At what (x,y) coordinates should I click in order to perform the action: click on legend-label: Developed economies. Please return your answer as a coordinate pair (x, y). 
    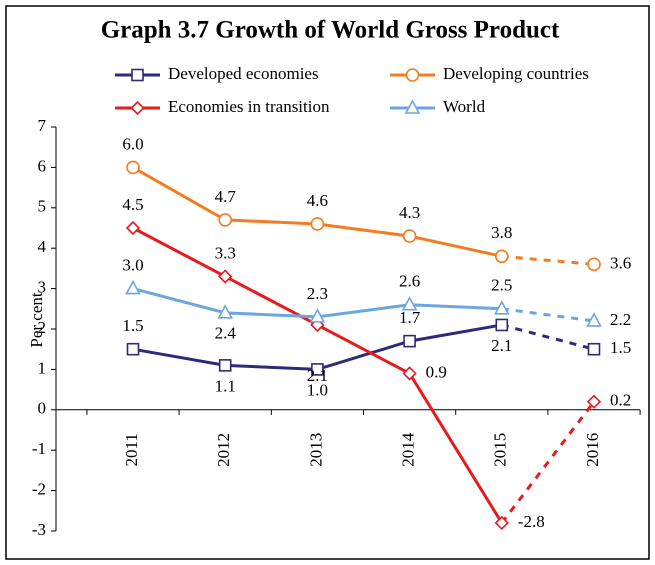
    Looking at the image, I should click on (243, 73).